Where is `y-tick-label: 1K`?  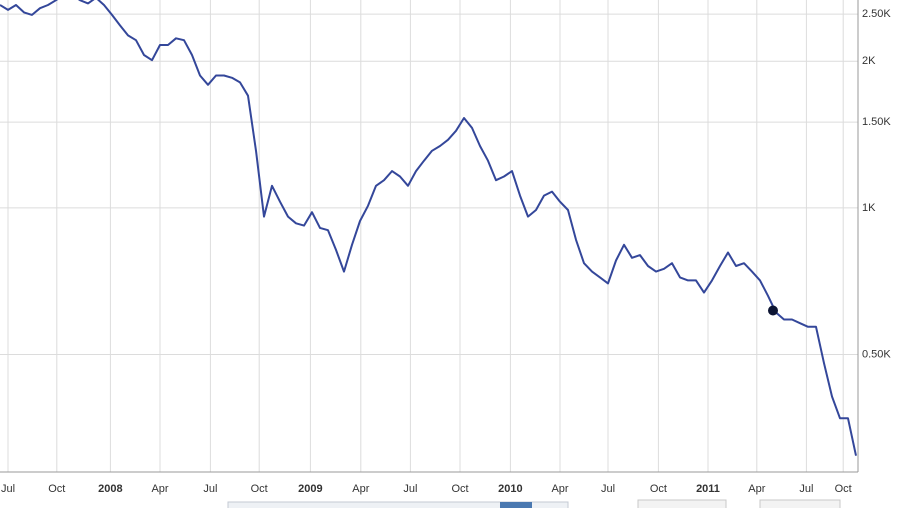
y-tick-label: 1K is located at coordinates (869, 208).